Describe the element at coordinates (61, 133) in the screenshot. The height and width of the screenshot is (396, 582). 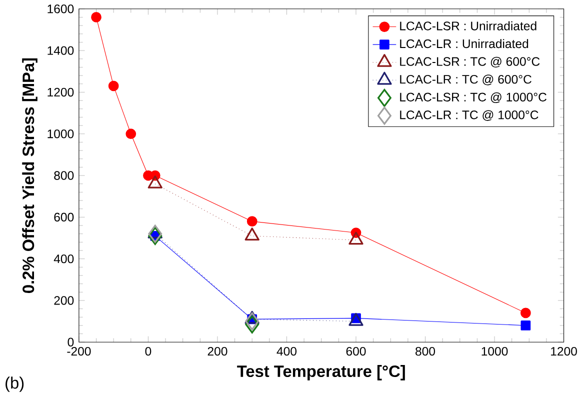
I see `y-tick-label: 1000` at that location.